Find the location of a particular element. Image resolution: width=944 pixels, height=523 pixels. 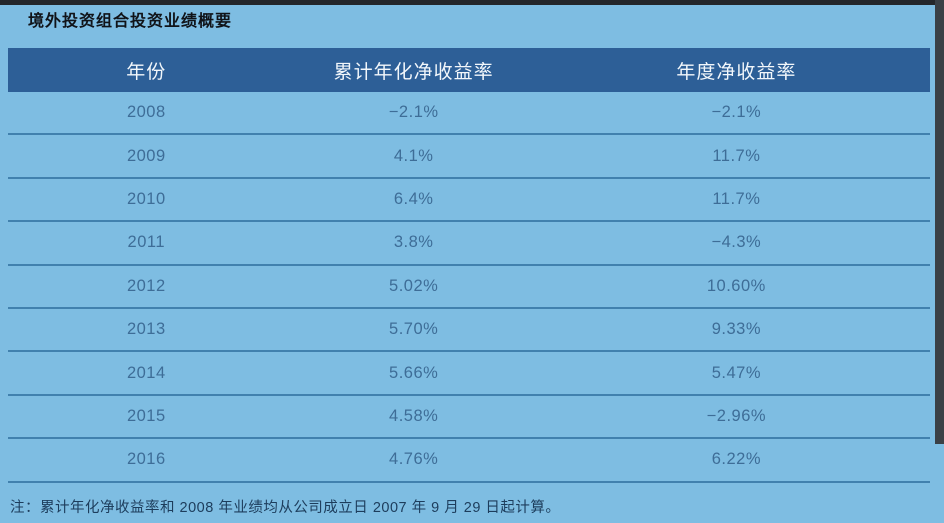

cell-cumulative-return: 4.76% is located at coordinates (414, 459).